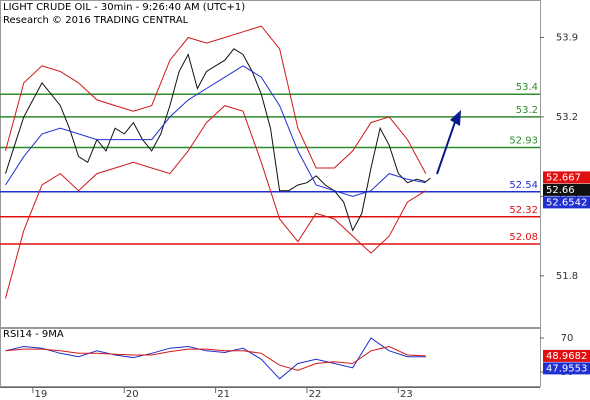 The height and width of the screenshot is (400, 590). Describe the element at coordinates (560, 190) in the screenshot. I see `price-tag-label: 52.66` at that location.